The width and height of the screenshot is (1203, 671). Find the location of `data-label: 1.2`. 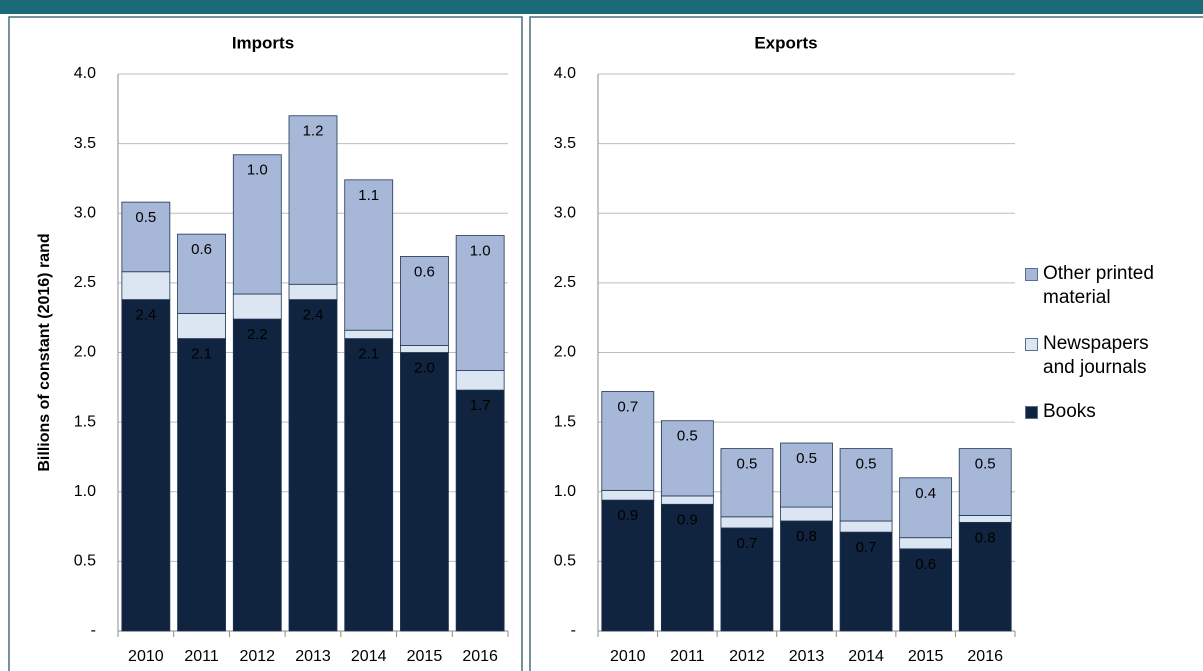

data-label: 1.2 is located at coordinates (313, 131).